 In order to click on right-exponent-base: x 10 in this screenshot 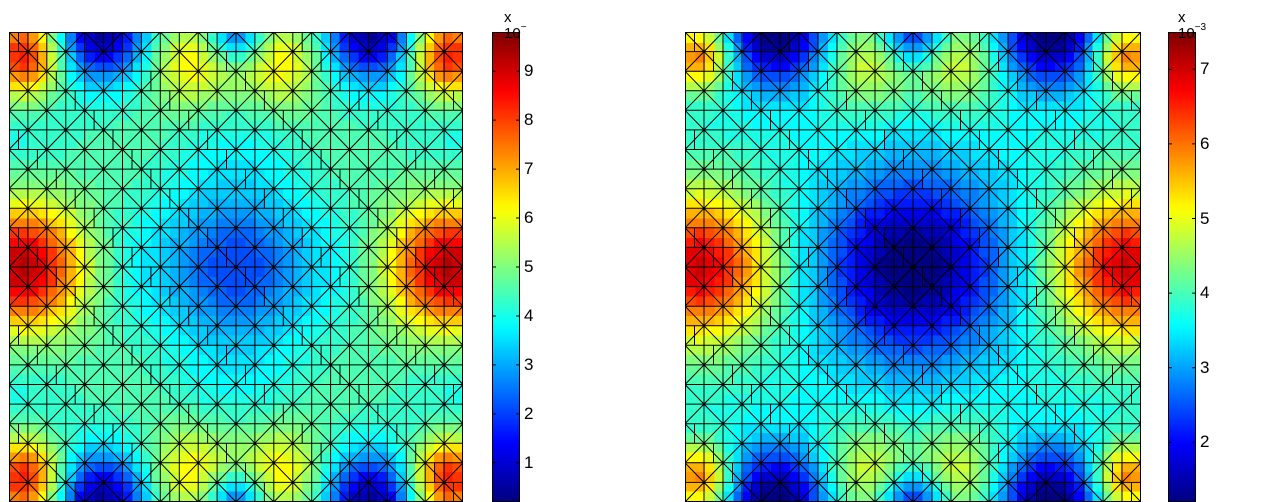, I will do `click(1186, 25)`.